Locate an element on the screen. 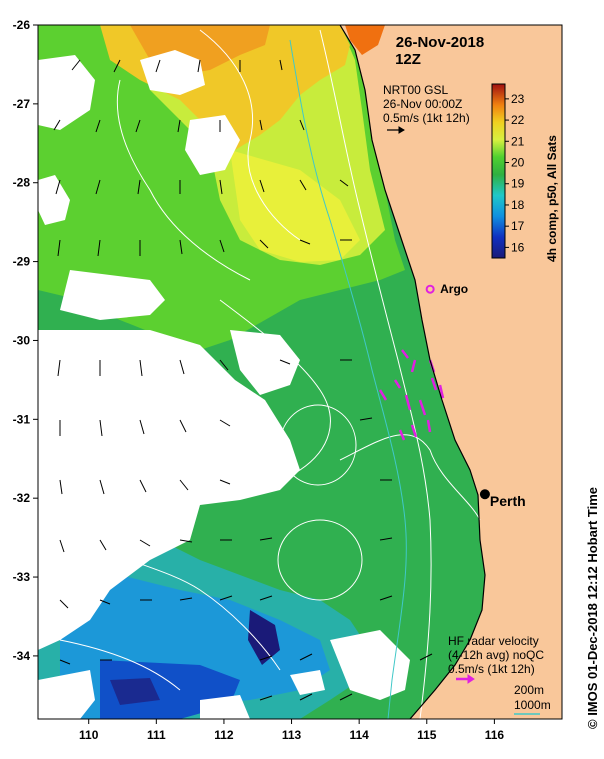  radar-title: HF radar velocity is located at coordinates (493, 641).